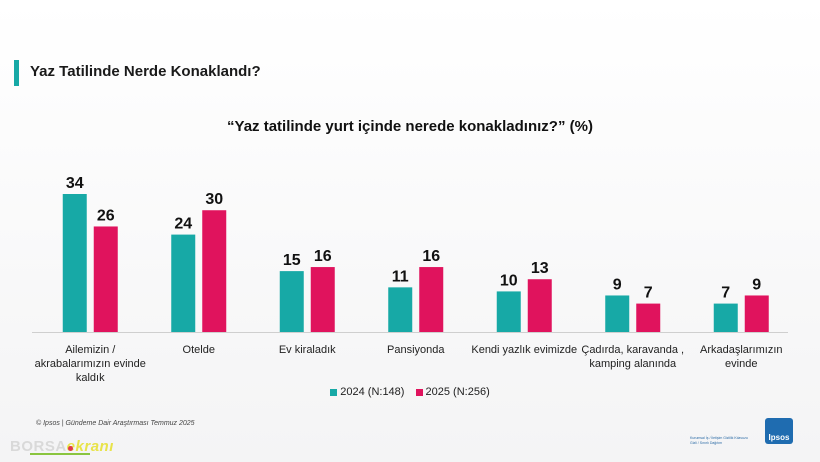 This screenshot has width=820, height=462. I want to click on legend-swatch-2024, so click(334, 392).